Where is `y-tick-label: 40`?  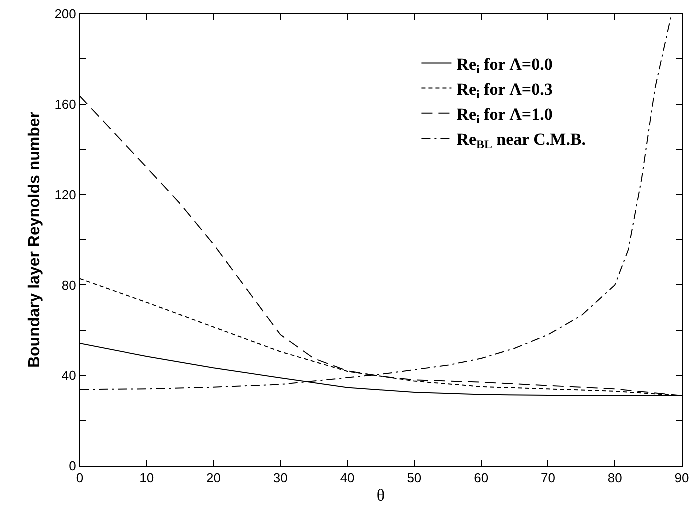
y-tick-label: 40 is located at coordinates (69, 376).